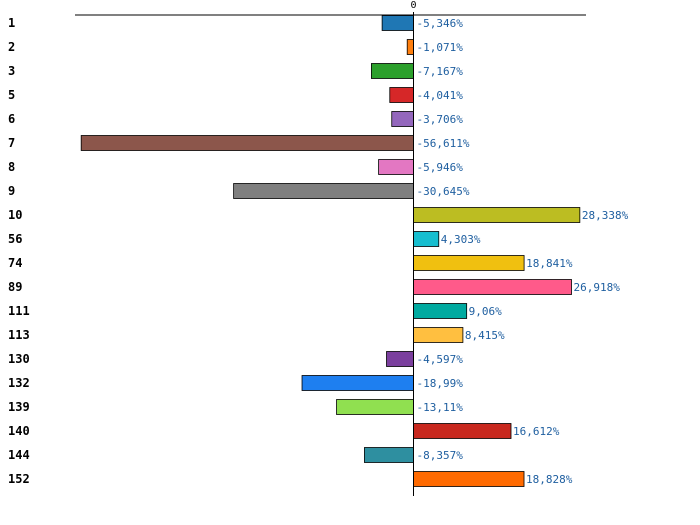 Image resolution: width=700 pixels, height=525 pixels. What do you see at coordinates (11, 47) in the screenshot?
I see `category-label: 2` at bounding box center [11, 47].